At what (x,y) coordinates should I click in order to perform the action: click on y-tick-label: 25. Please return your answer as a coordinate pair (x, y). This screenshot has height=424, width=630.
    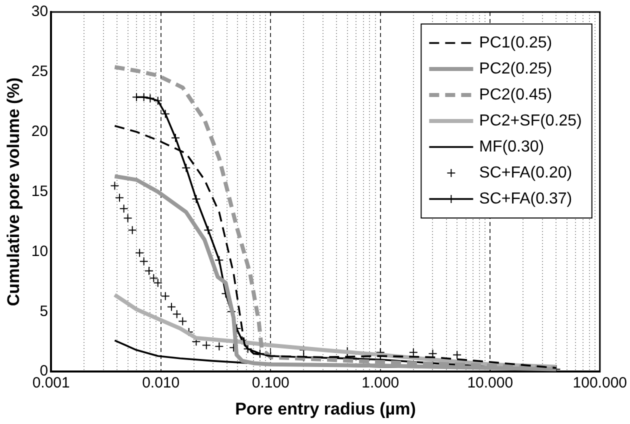
    Looking at the image, I should click on (39, 71).